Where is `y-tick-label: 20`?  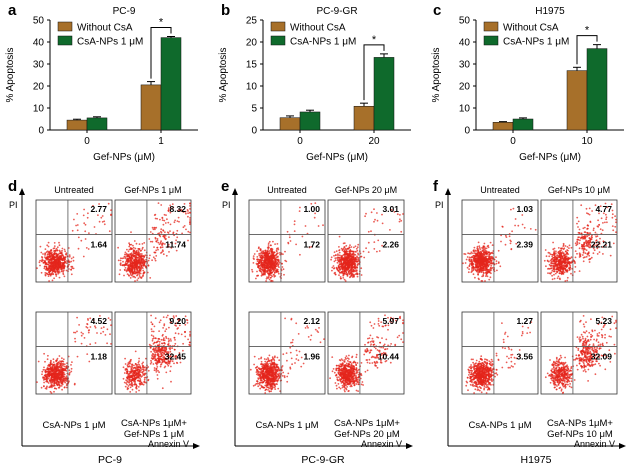 y-tick-label: 20 is located at coordinates (252, 43).